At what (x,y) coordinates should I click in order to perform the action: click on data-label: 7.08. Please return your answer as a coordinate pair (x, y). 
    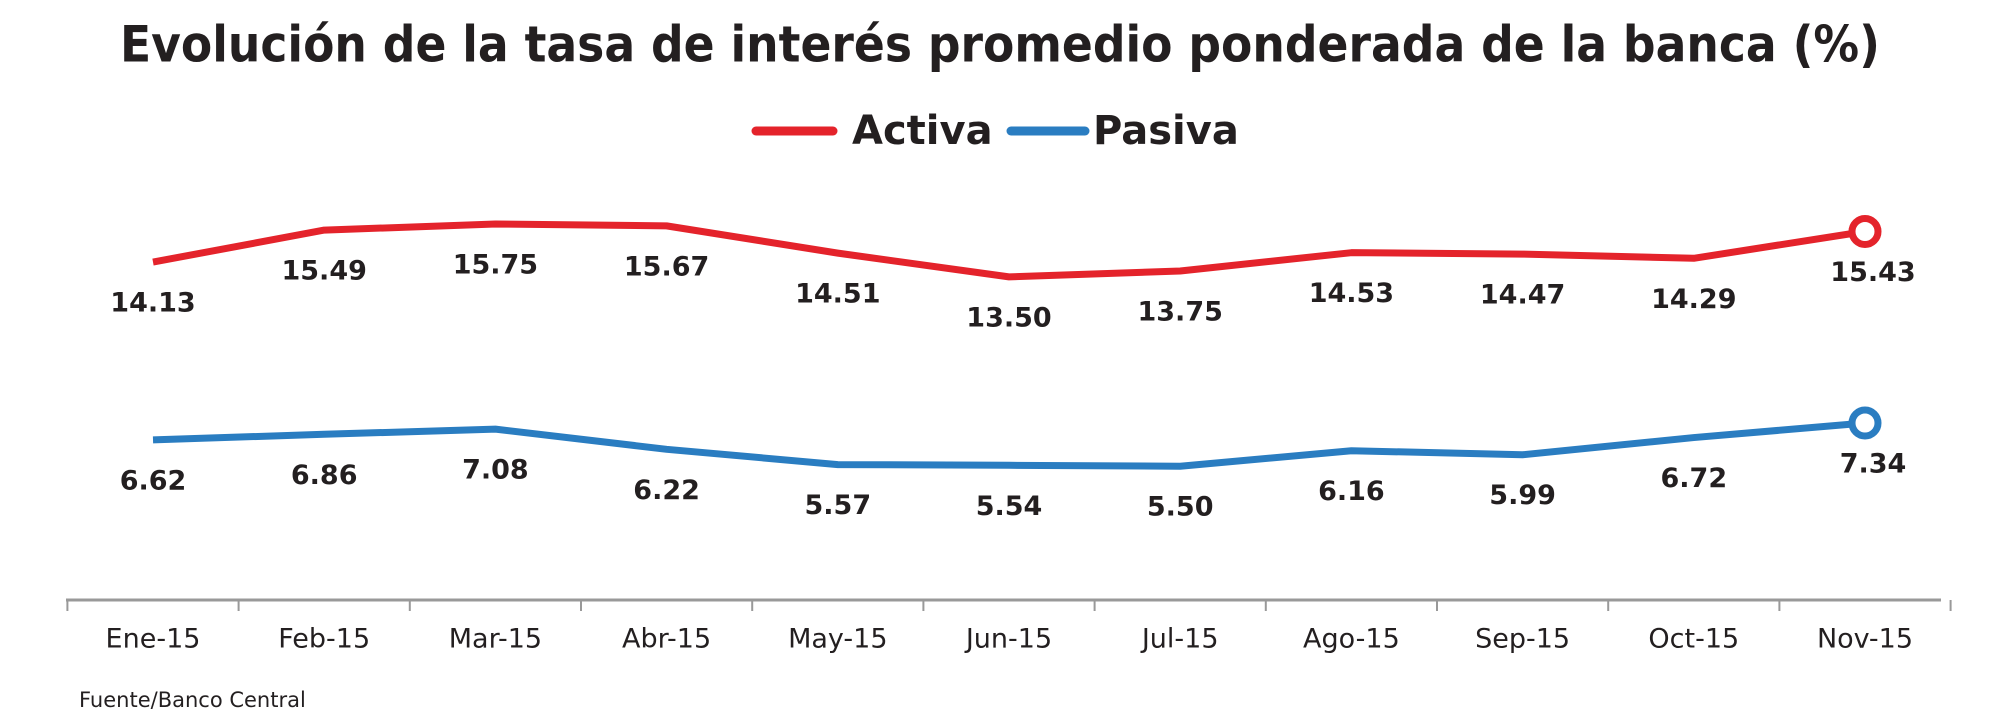
    Looking at the image, I should click on (495, 470).